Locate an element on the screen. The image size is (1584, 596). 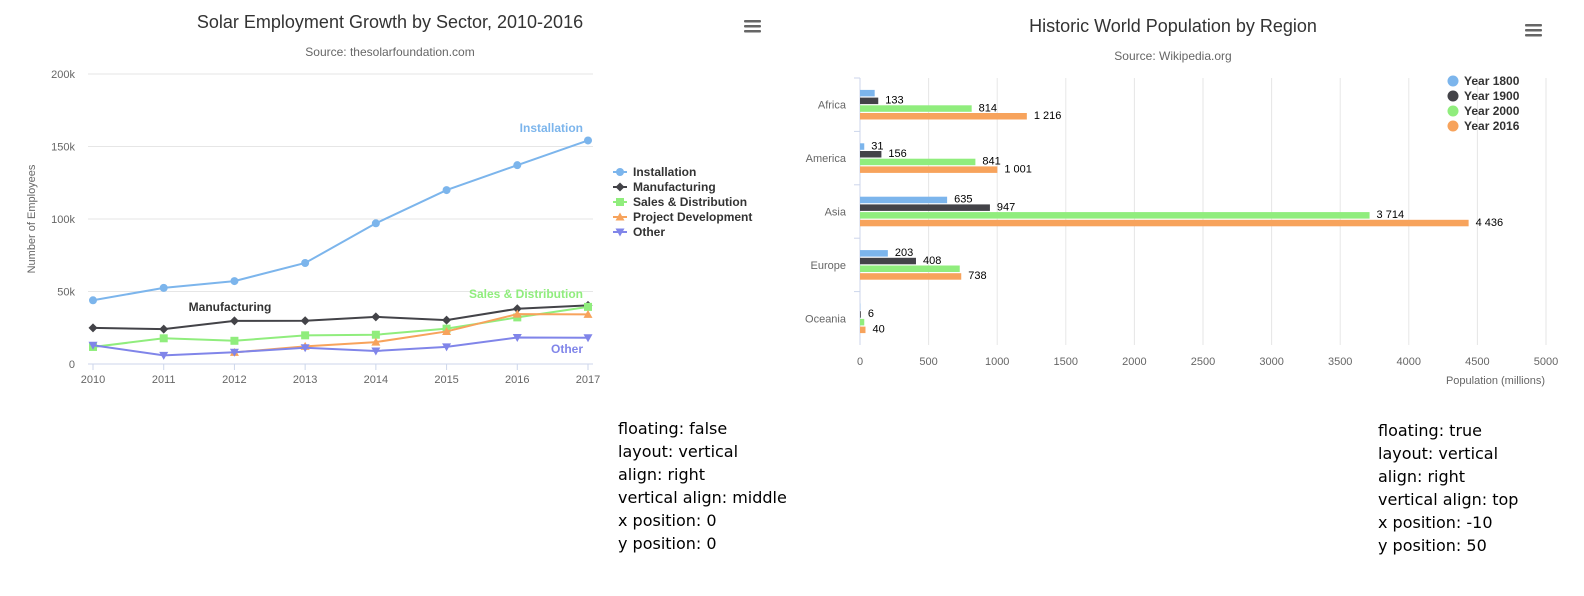
bar-group-asia: 635 947 3 714 4 436 is located at coordinates (1181, 211).